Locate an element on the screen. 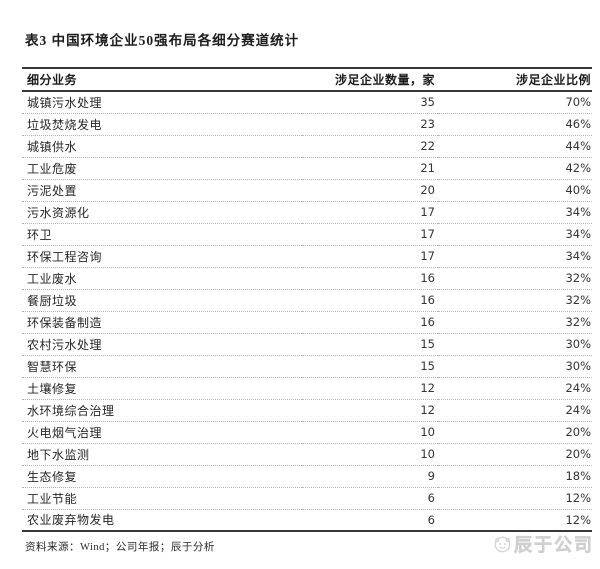 The width and height of the screenshot is (600, 569). business-cell: 工业废水 is located at coordinates (52, 278).